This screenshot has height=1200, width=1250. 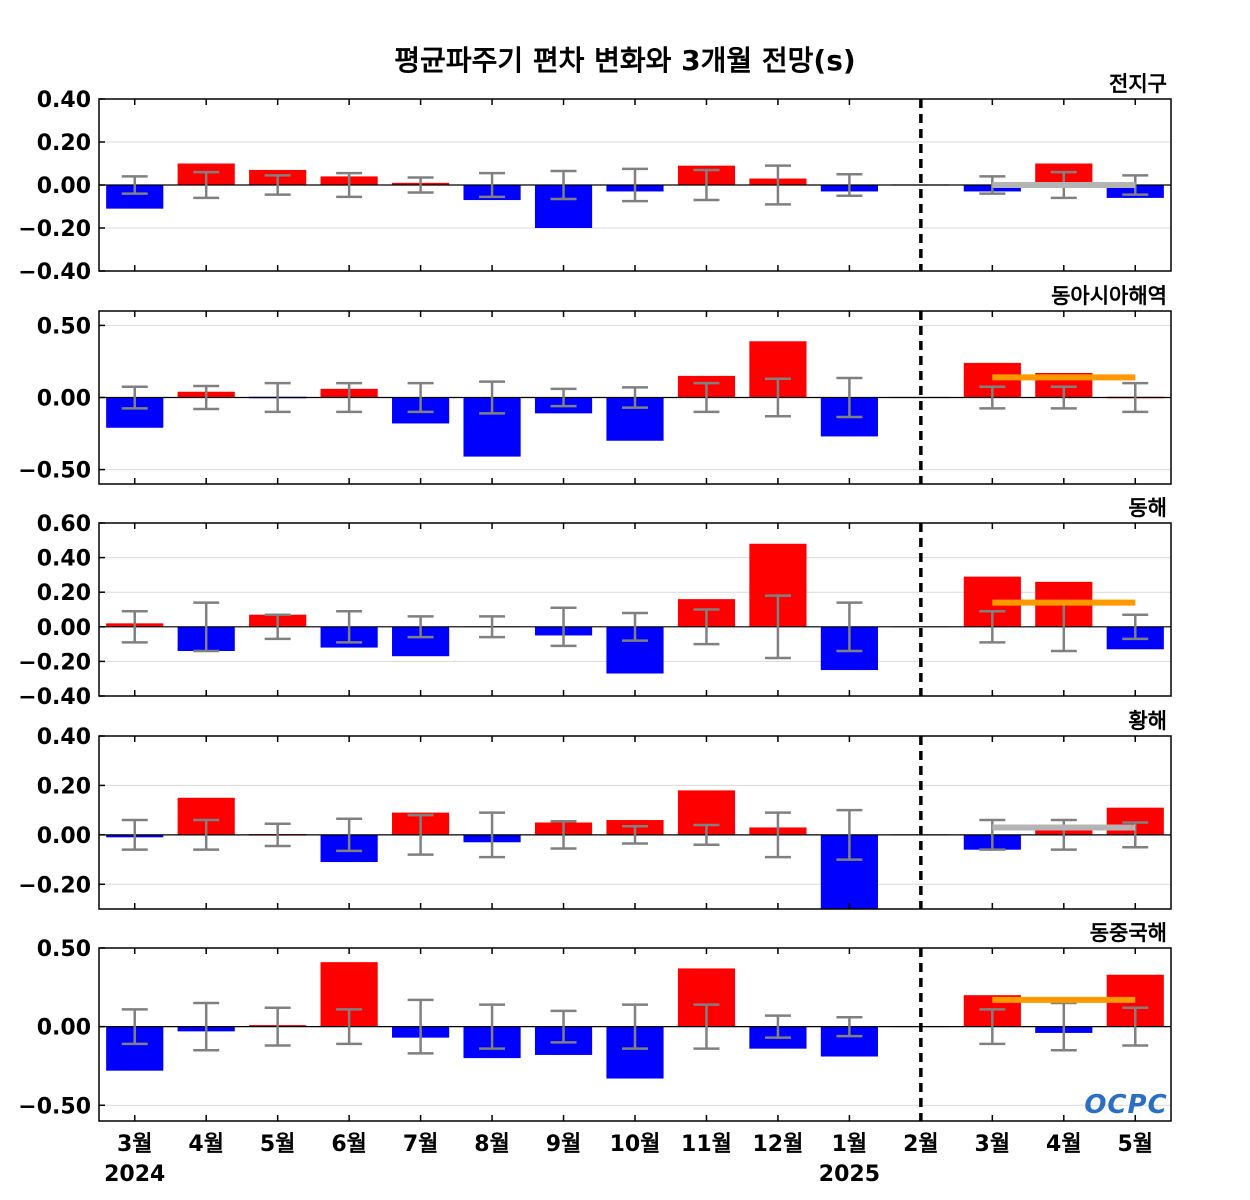 I want to click on x-tick-label: 1월, so click(x=850, y=1144).